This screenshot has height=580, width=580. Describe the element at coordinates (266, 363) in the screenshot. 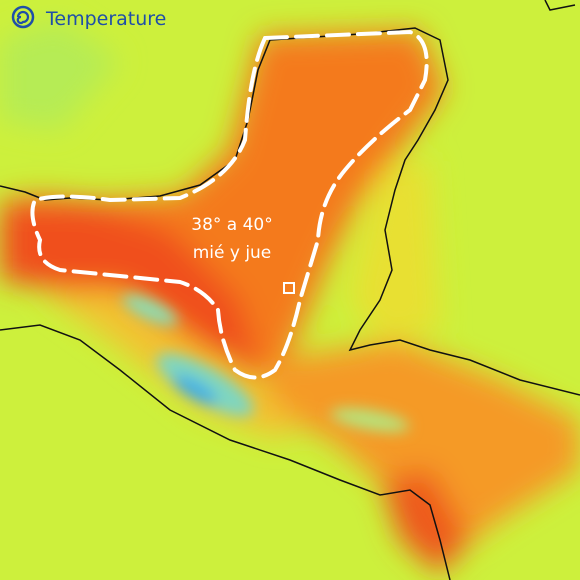

I see `cool-highlands` at that location.